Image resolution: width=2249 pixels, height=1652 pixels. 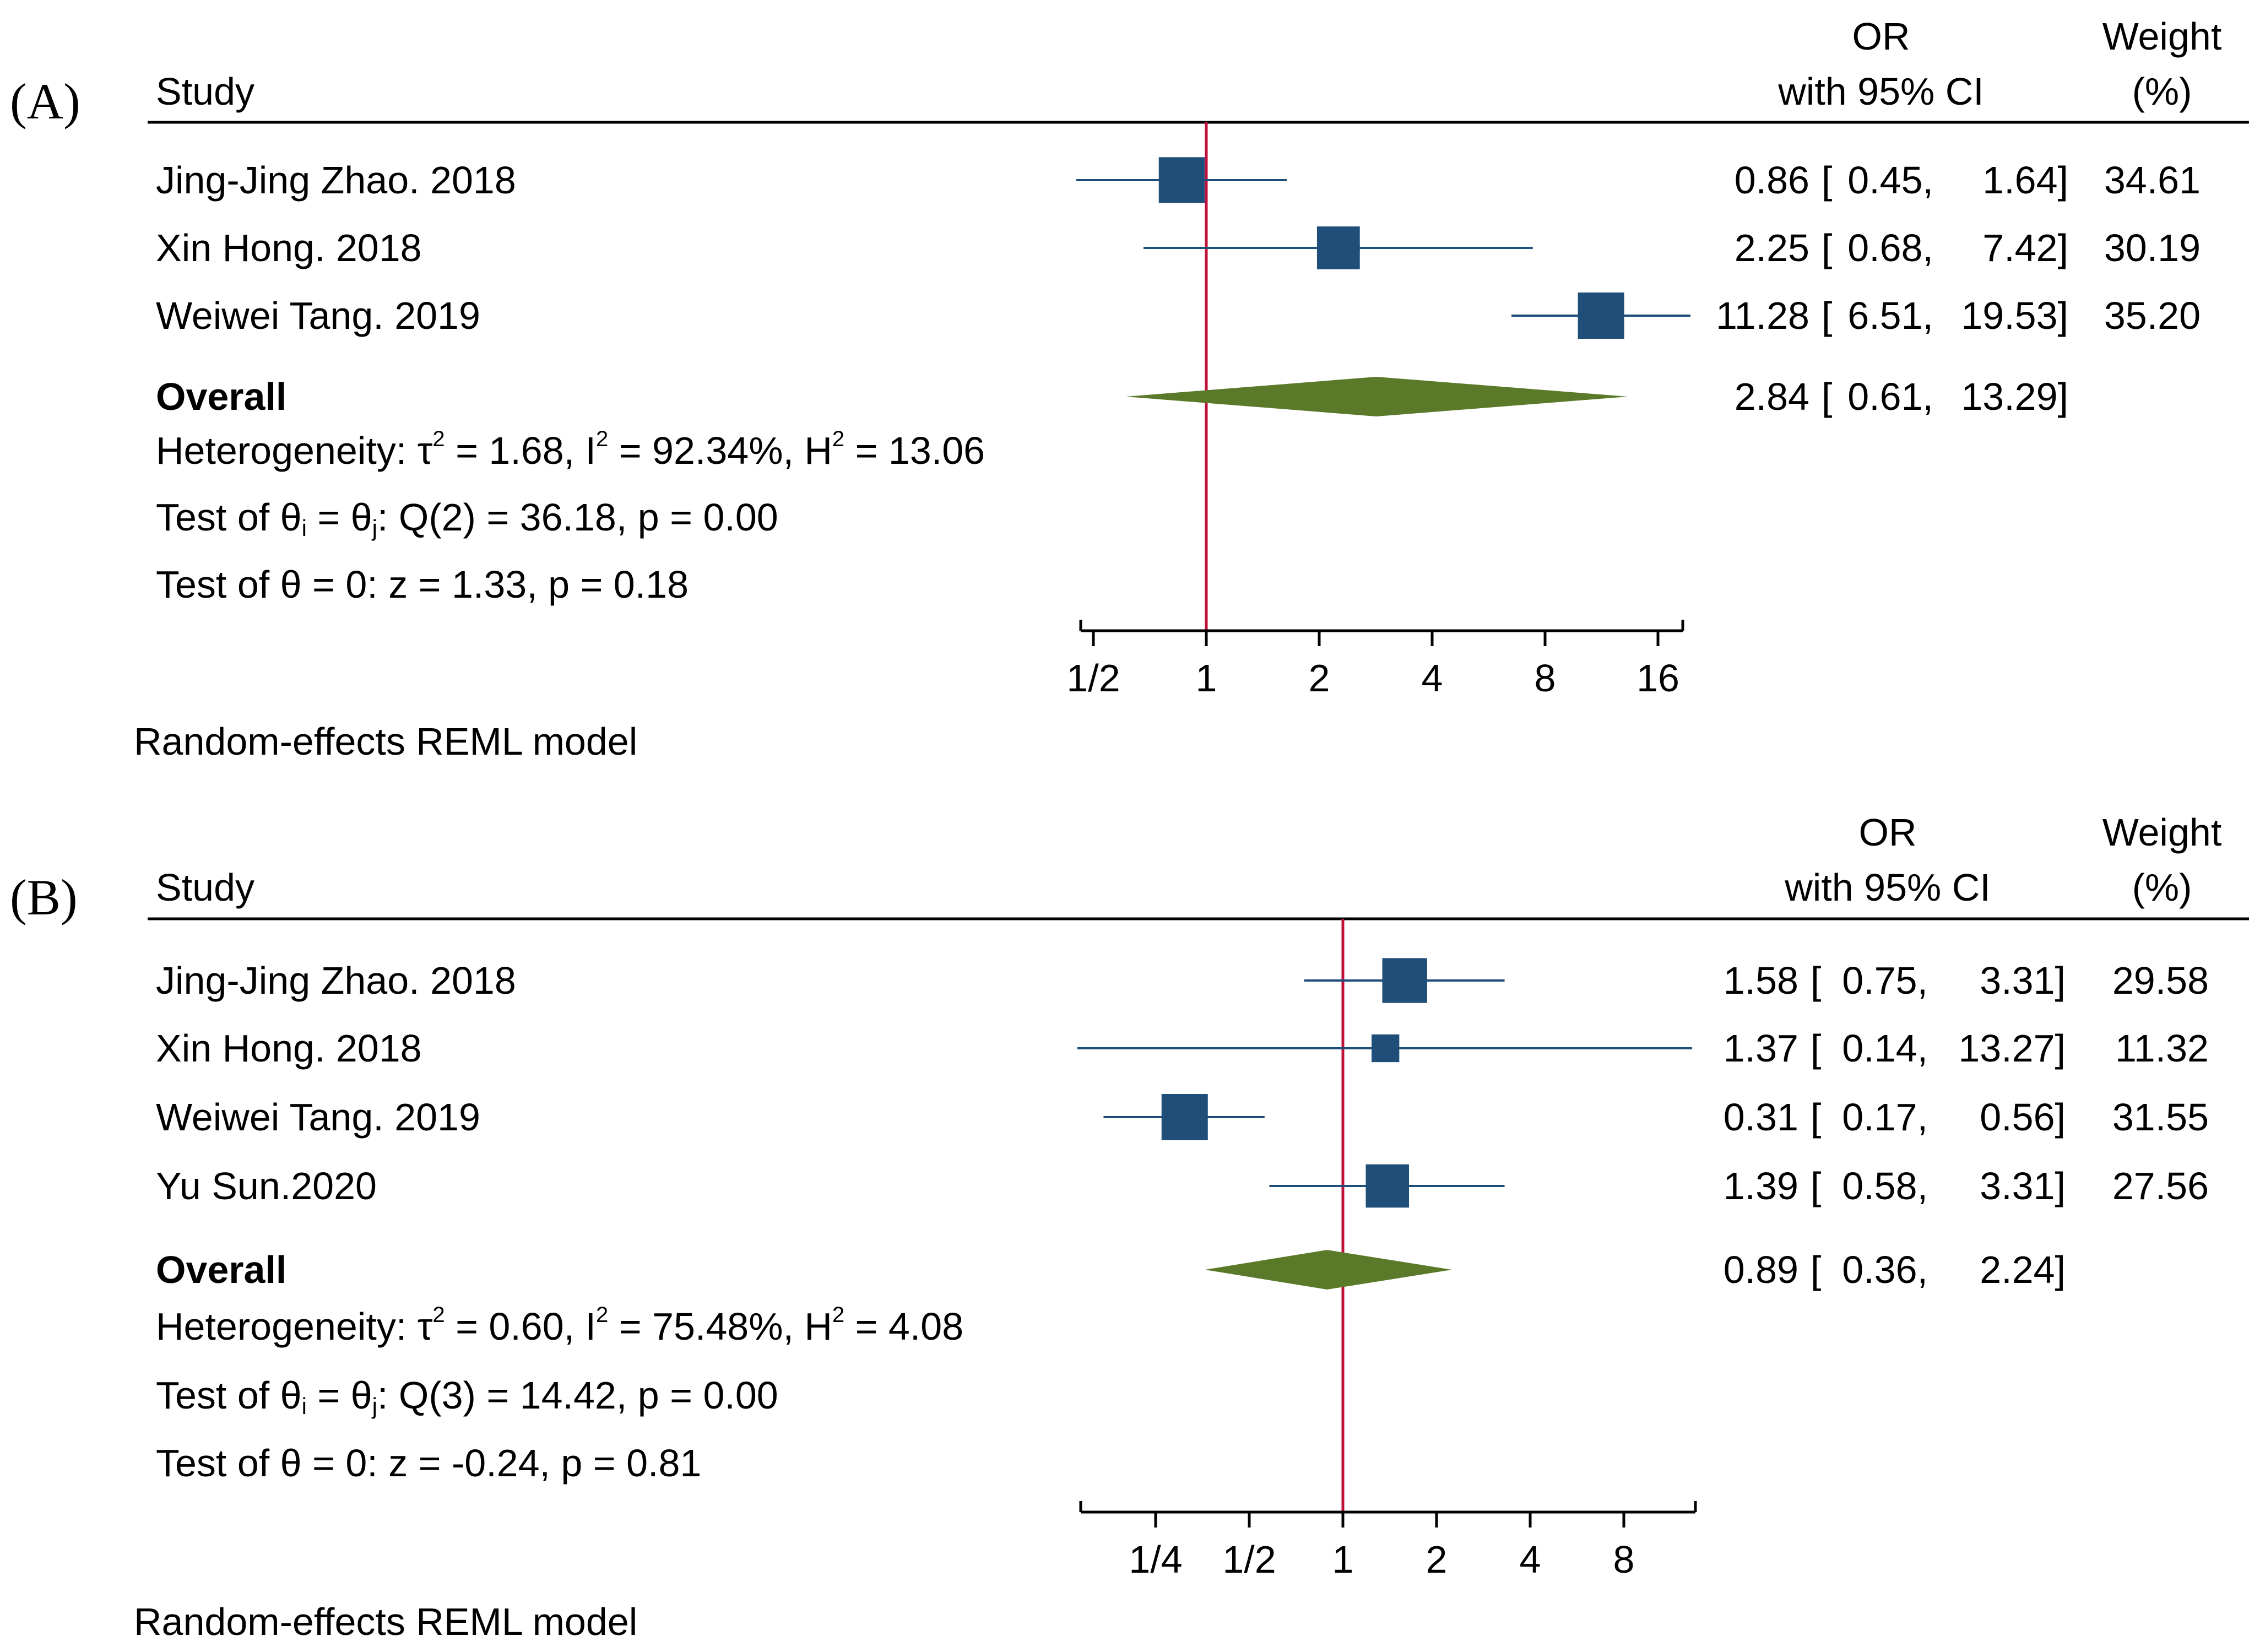 I want to click on z-test-stats: Test of θ = 0: z = 1.33, p = 0.18, so click(x=422, y=584).